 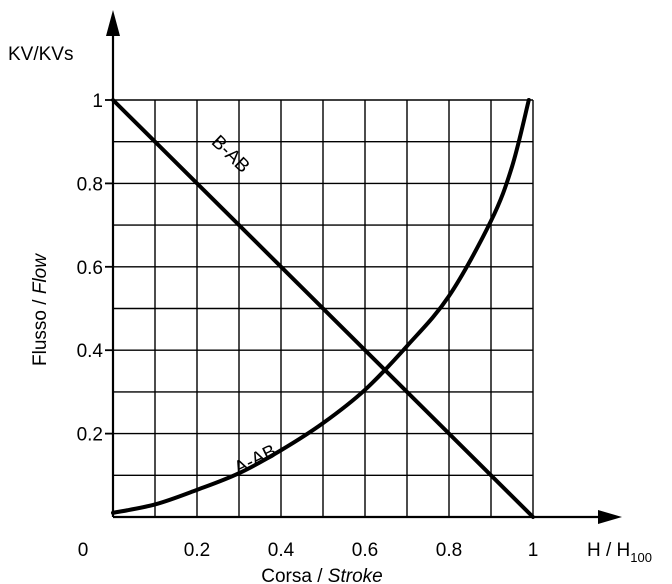 What do you see at coordinates (294, 575) in the screenshot?
I see `x-axis-title-plain: Corsa /` at bounding box center [294, 575].